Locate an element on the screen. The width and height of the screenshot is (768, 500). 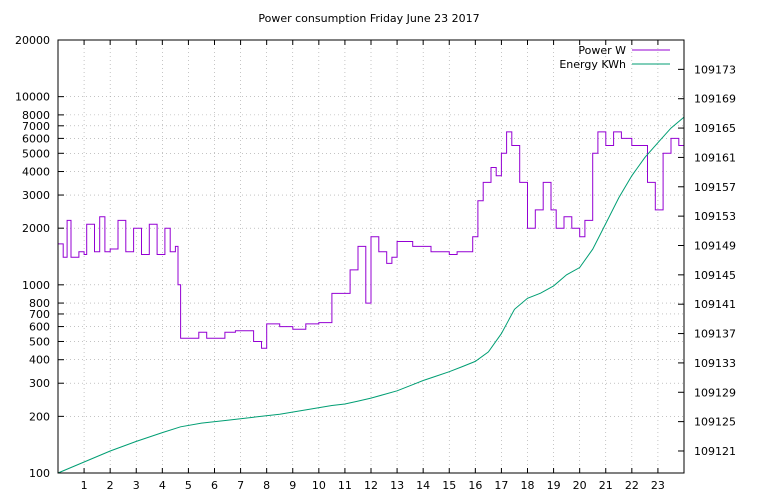
y-left-tick-label: 2000 is located at coordinates (36, 228).